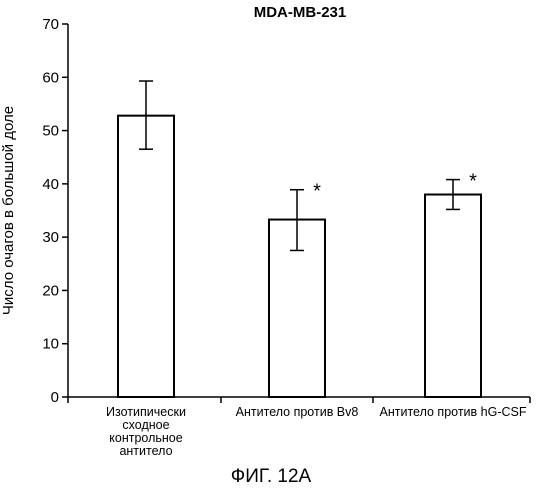 The height and width of the screenshot is (500, 542). I want to click on x-tick-label-line: Антитело против hG-CSF, so click(453, 412).